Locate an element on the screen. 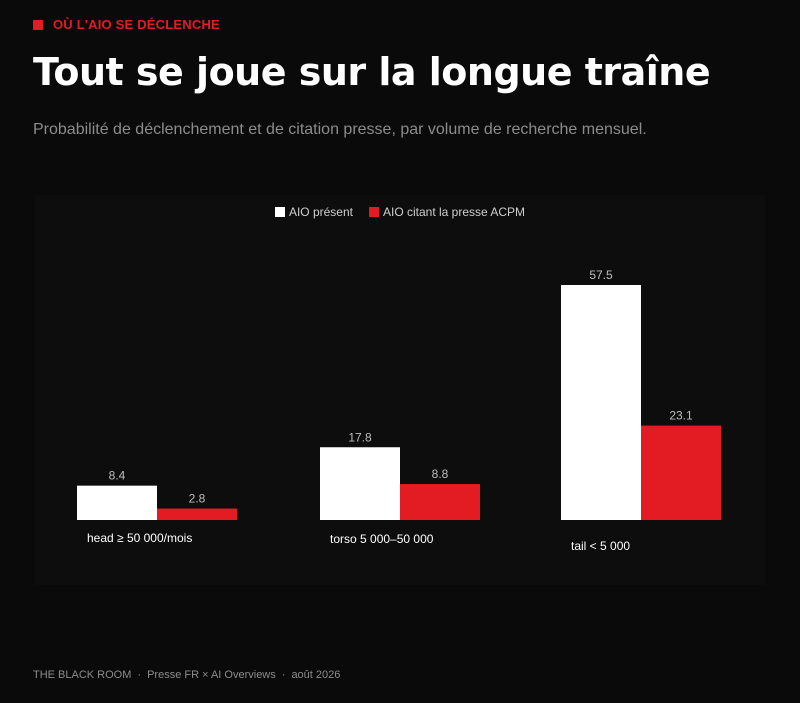  value-label-0-0: 8.4 is located at coordinates (117, 476).